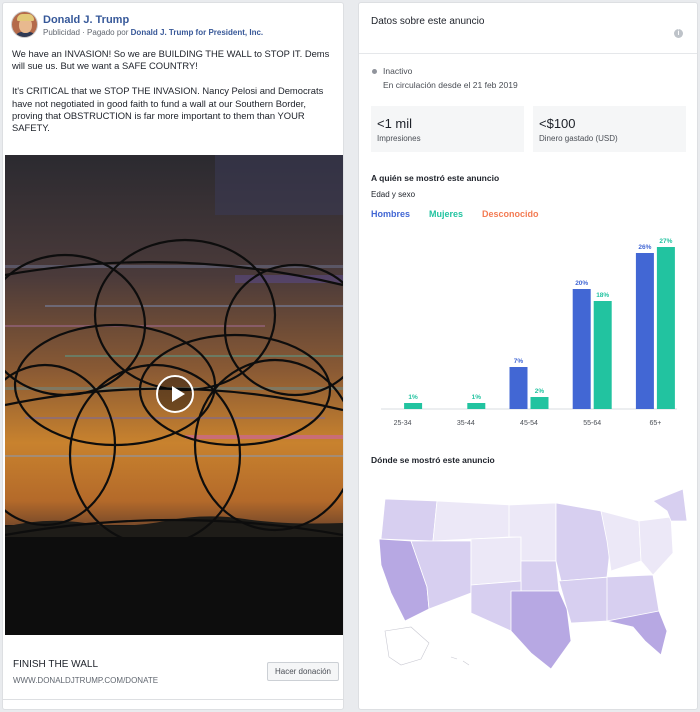 The image size is (700, 712). Describe the element at coordinates (86, 680) in the screenshot. I see `cta-link-url: WWW.DONALDJTRUMP.COM/DONATE` at that location.